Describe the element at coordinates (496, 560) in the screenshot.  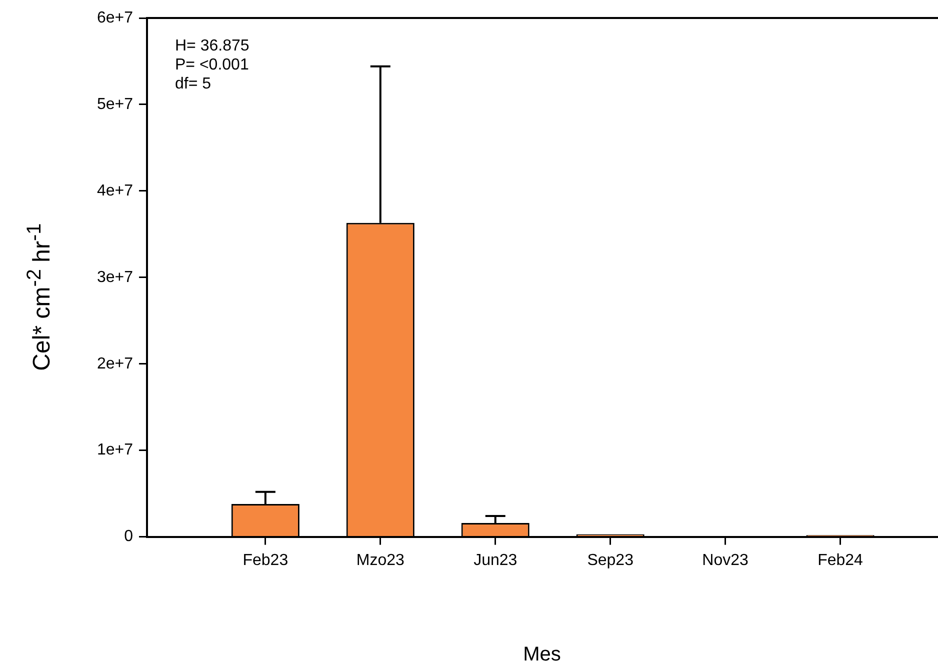
I see `x-tick-label: Jun23` at that location.